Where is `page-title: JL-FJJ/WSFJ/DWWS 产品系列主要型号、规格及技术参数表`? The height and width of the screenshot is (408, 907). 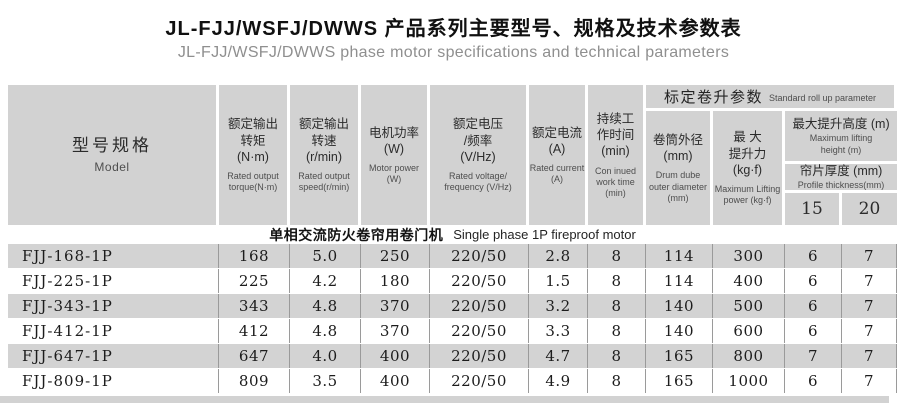 page-title: JL-FJJ/WSFJ/DWWS 产品系列主要型号、规格及技术参数表 is located at coordinates (453, 29).